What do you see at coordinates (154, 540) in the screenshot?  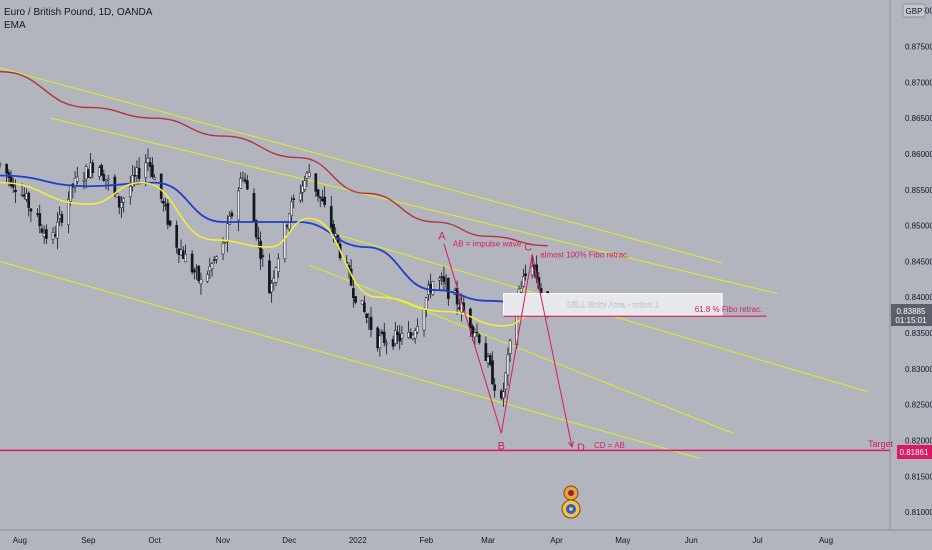 I see `time-tick-label: Oct` at bounding box center [154, 540].